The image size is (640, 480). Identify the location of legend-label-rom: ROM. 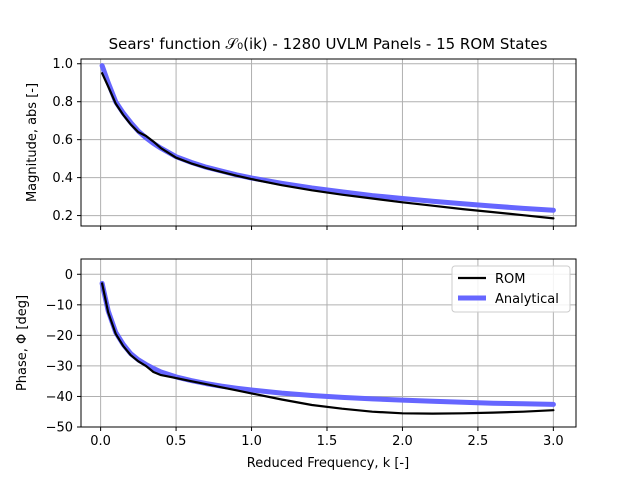
(510, 279).